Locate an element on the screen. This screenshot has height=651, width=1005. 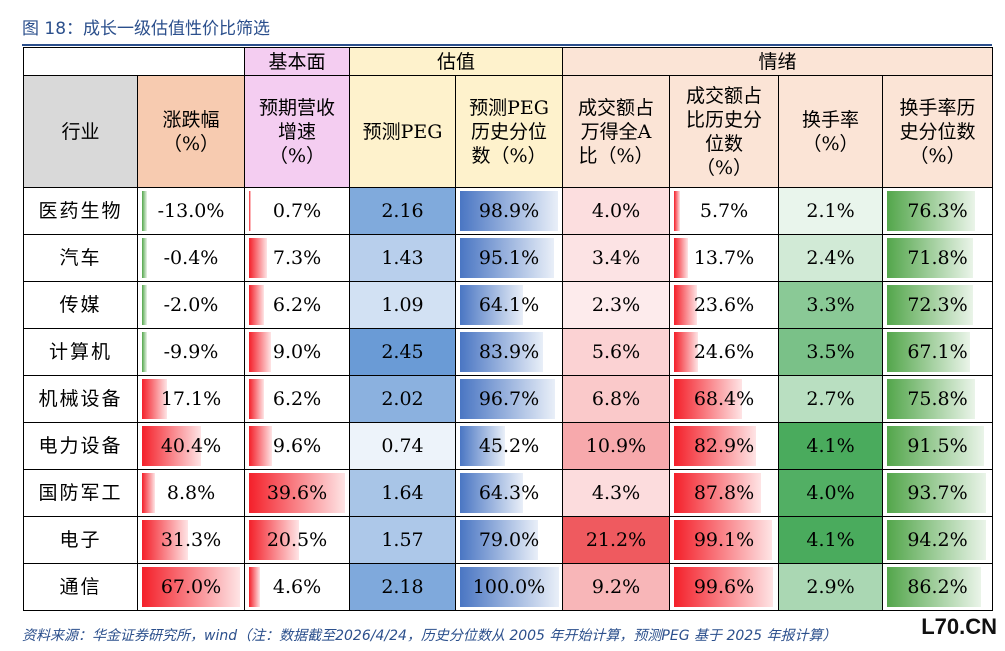
revenue-growth-cell: 7.3% is located at coordinates (297, 258).